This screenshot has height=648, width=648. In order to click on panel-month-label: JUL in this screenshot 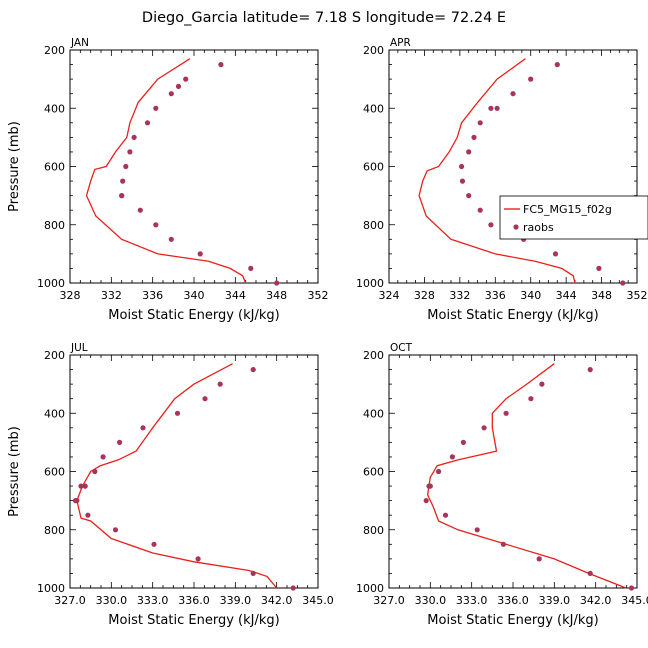, I will do `click(79, 348)`.